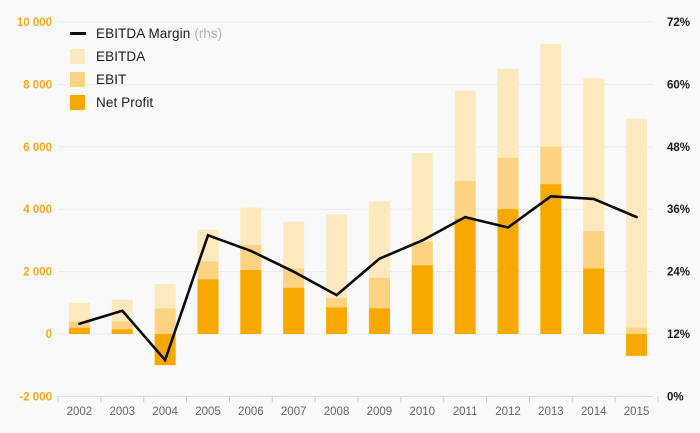  What do you see at coordinates (678, 335) in the screenshot?
I see `right-axis-tick-label: 12%` at bounding box center [678, 335].